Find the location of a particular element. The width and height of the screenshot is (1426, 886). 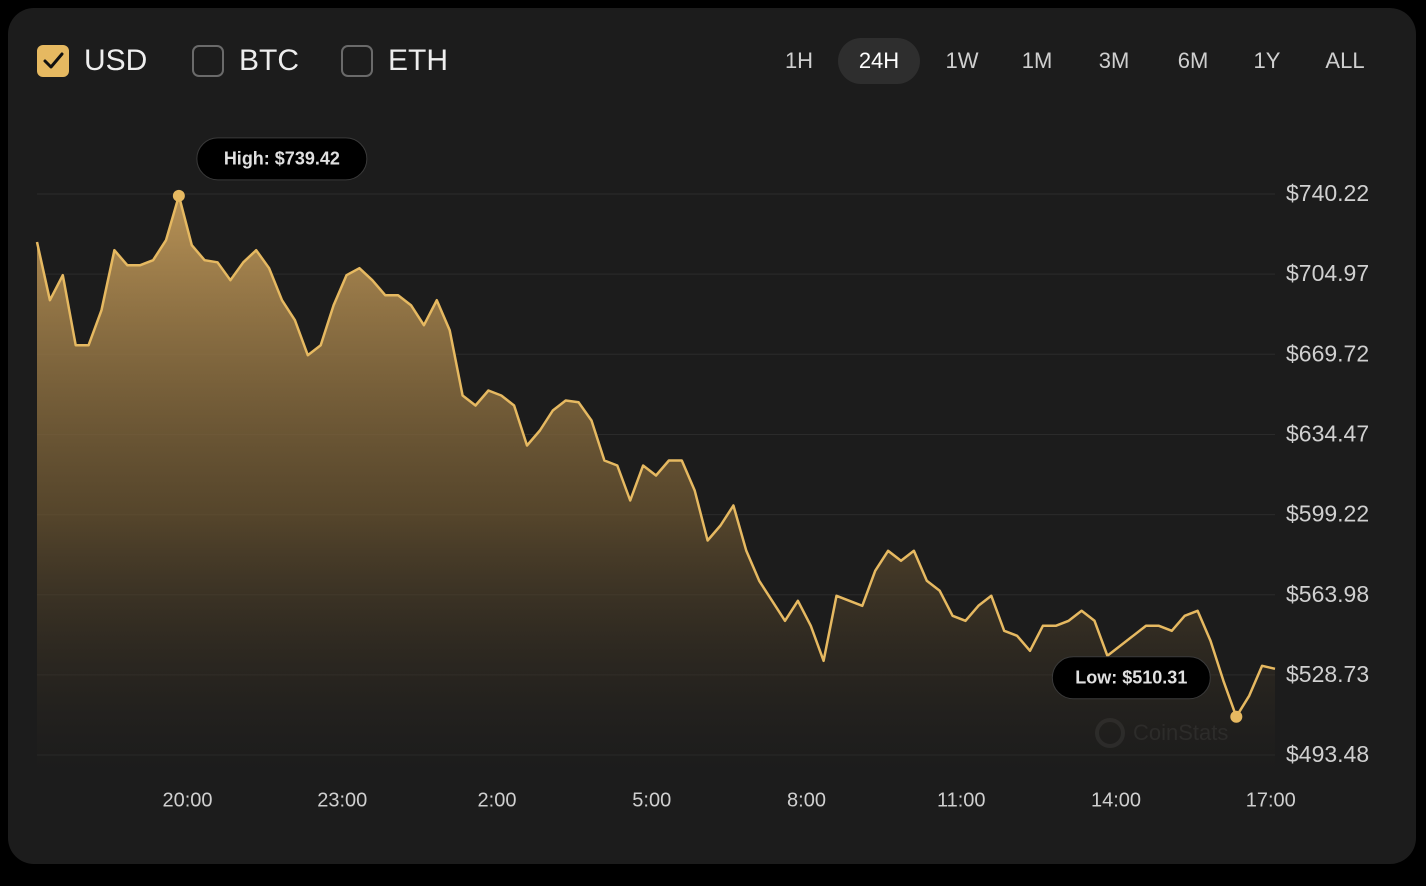

range-label: 1W is located at coordinates (962, 60).